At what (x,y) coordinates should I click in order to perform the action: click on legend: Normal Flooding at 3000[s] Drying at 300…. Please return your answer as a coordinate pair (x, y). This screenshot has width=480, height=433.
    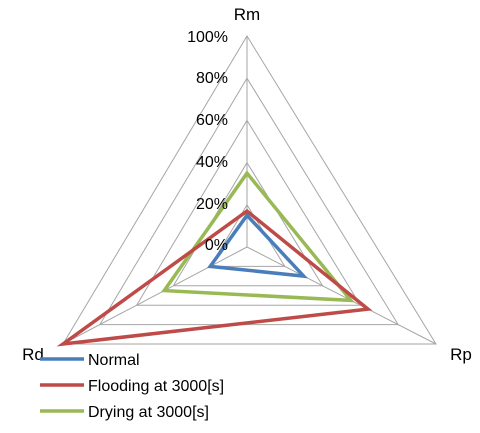
    Looking at the image, I should click on (132, 386).